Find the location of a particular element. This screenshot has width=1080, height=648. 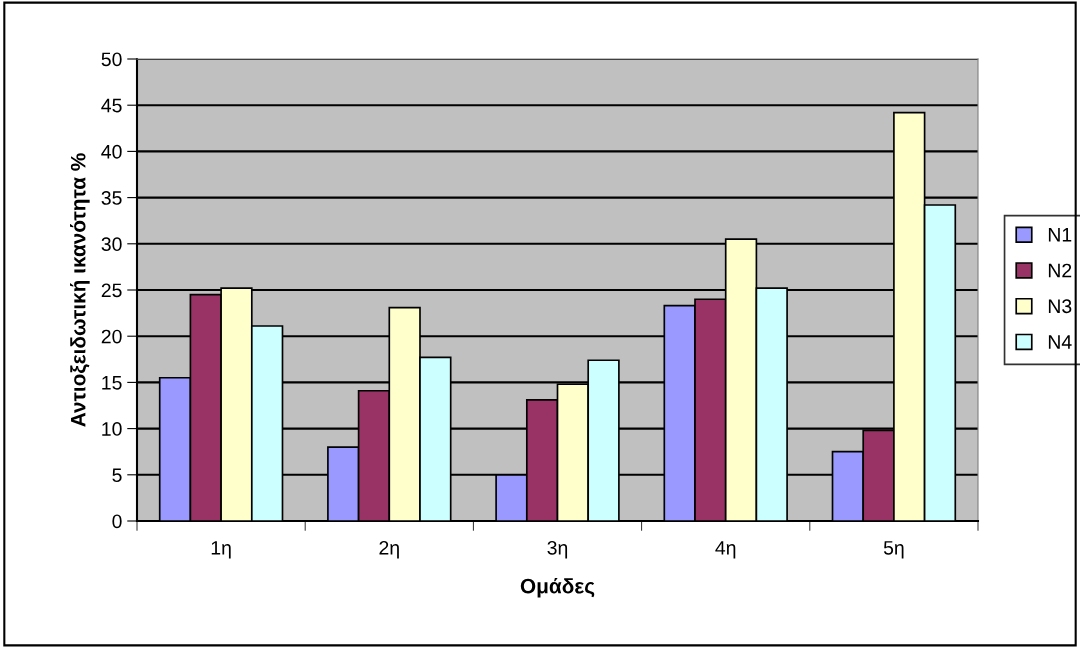

y-tick-label: 45 is located at coordinates (111, 105).